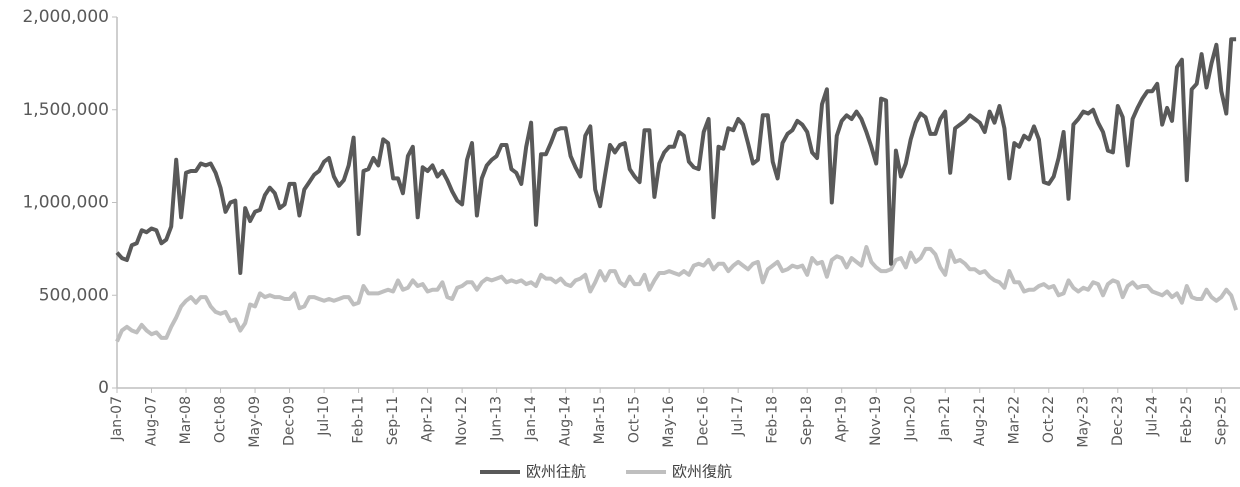  Describe the element at coordinates (1187, 420) in the screenshot. I see `x-tick-label: Feb-25` at that location.